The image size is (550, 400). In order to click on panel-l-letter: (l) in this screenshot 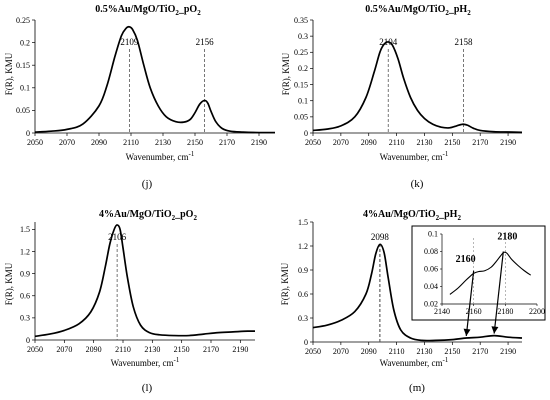, I will do `click(147, 388)`.